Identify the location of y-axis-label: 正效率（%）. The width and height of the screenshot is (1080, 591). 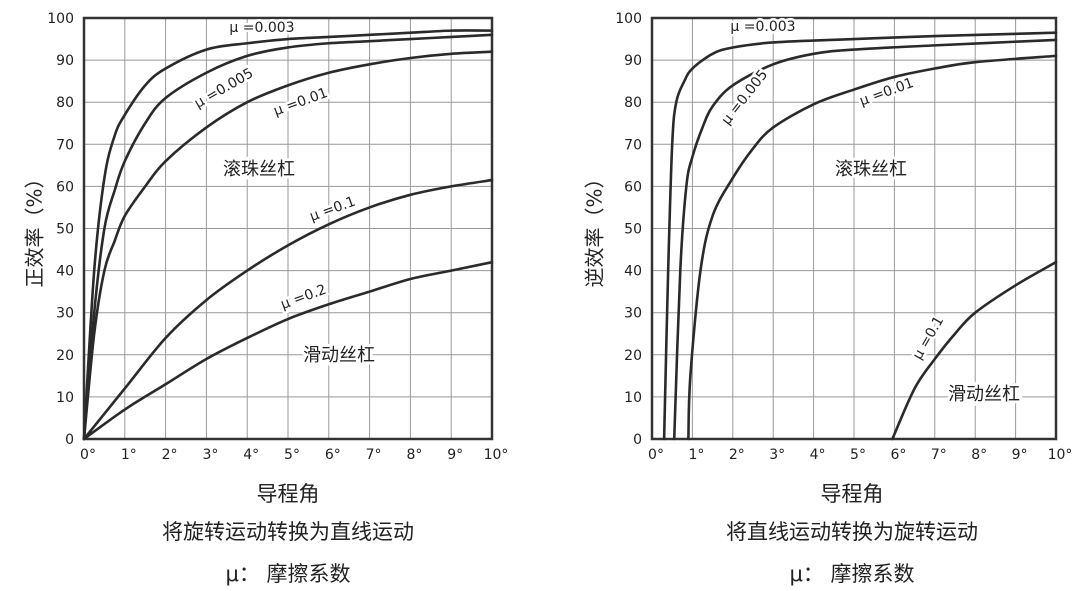
(35, 227).